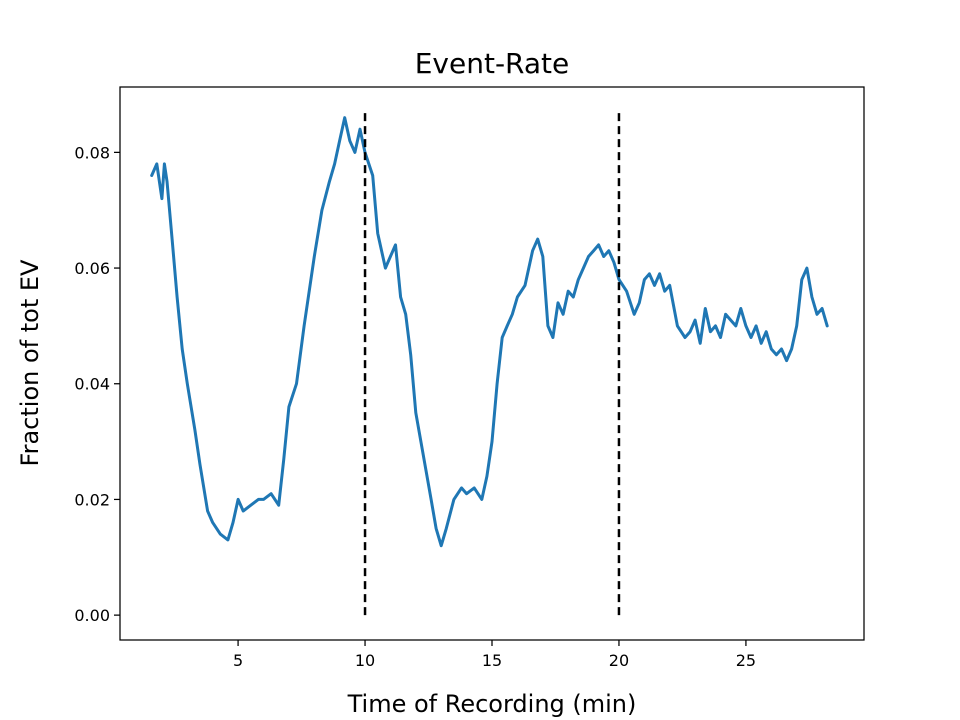 The height and width of the screenshot is (720, 960). What do you see at coordinates (92, 499) in the screenshot?
I see `y-tick-label: 0.02` at bounding box center [92, 499].